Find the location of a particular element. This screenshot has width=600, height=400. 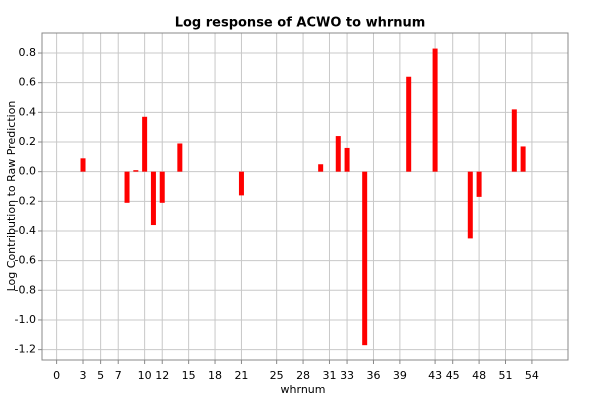

x-tick-label: 33 is located at coordinates (347, 375).